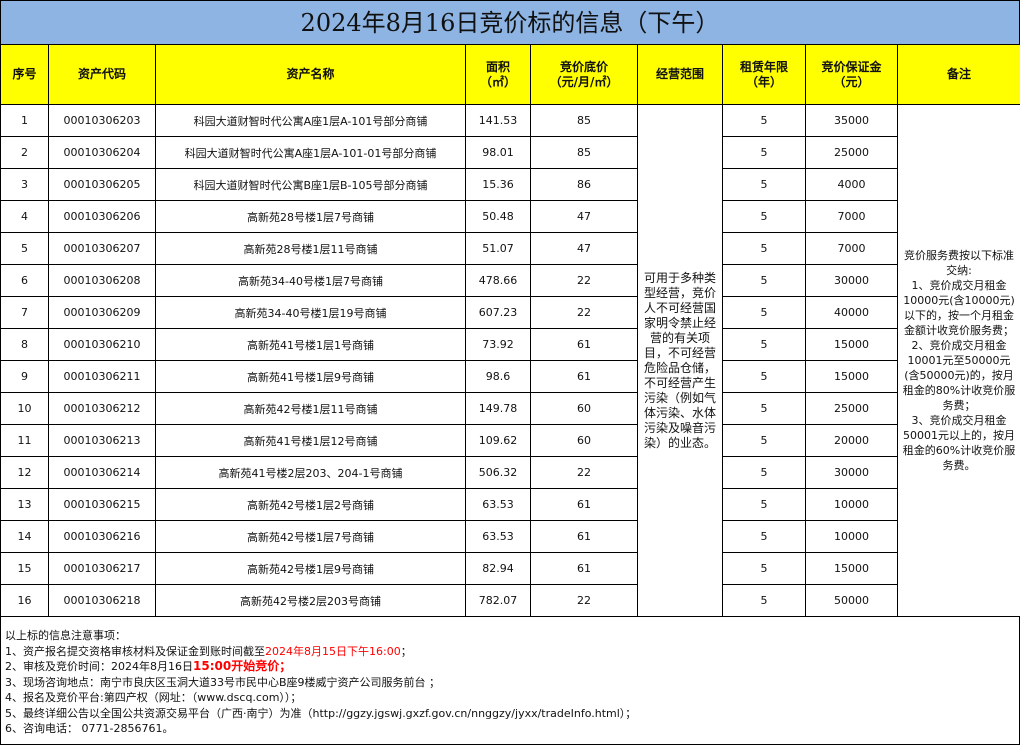 The width and height of the screenshot is (1020, 745). Describe the element at coordinates (102, 184) in the screenshot. I see `cell-code: 00010306205` at that location.